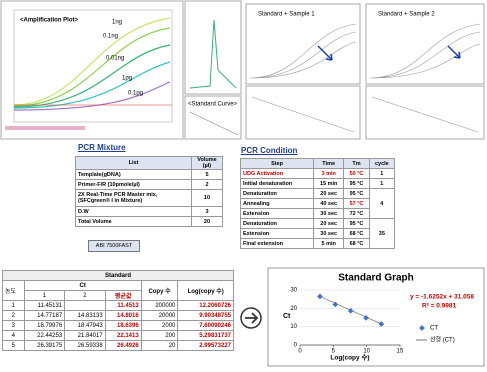 The height and width of the screenshot is (372, 487). What do you see at coordinates (329, 183) in the screenshot?
I see `cell: 15 min` at bounding box center [329, 183].